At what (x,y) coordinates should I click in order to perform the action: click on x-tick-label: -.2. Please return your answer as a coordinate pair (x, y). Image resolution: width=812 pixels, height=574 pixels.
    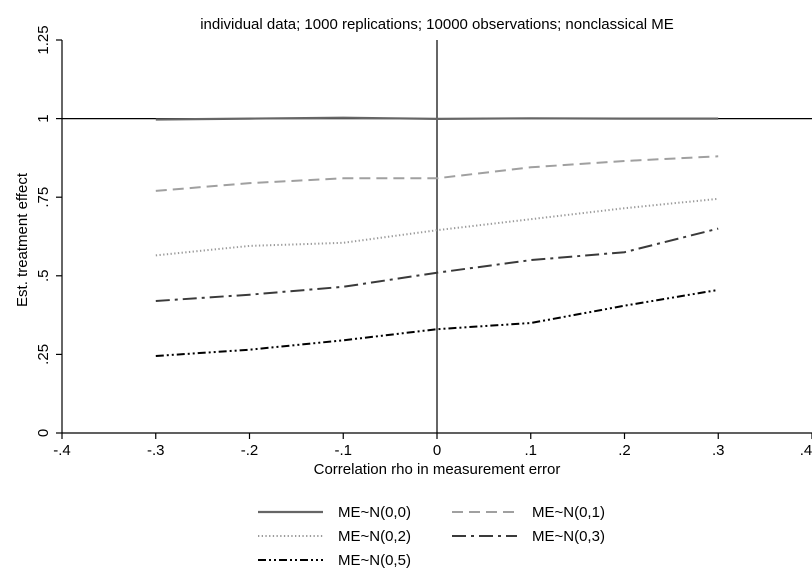
    Looking at the image, I should click on (250, 450).